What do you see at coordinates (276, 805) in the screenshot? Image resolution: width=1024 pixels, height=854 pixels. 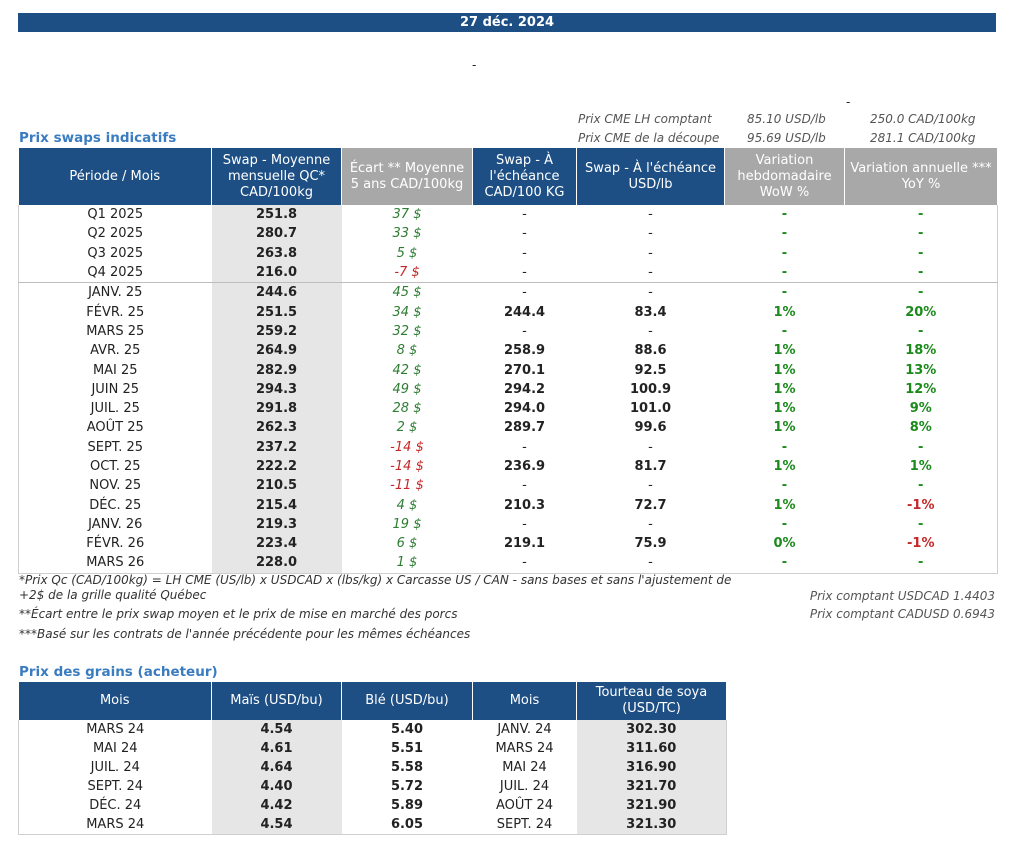 I see `cell-corn: 4.42` at bounding box center [276, 805].